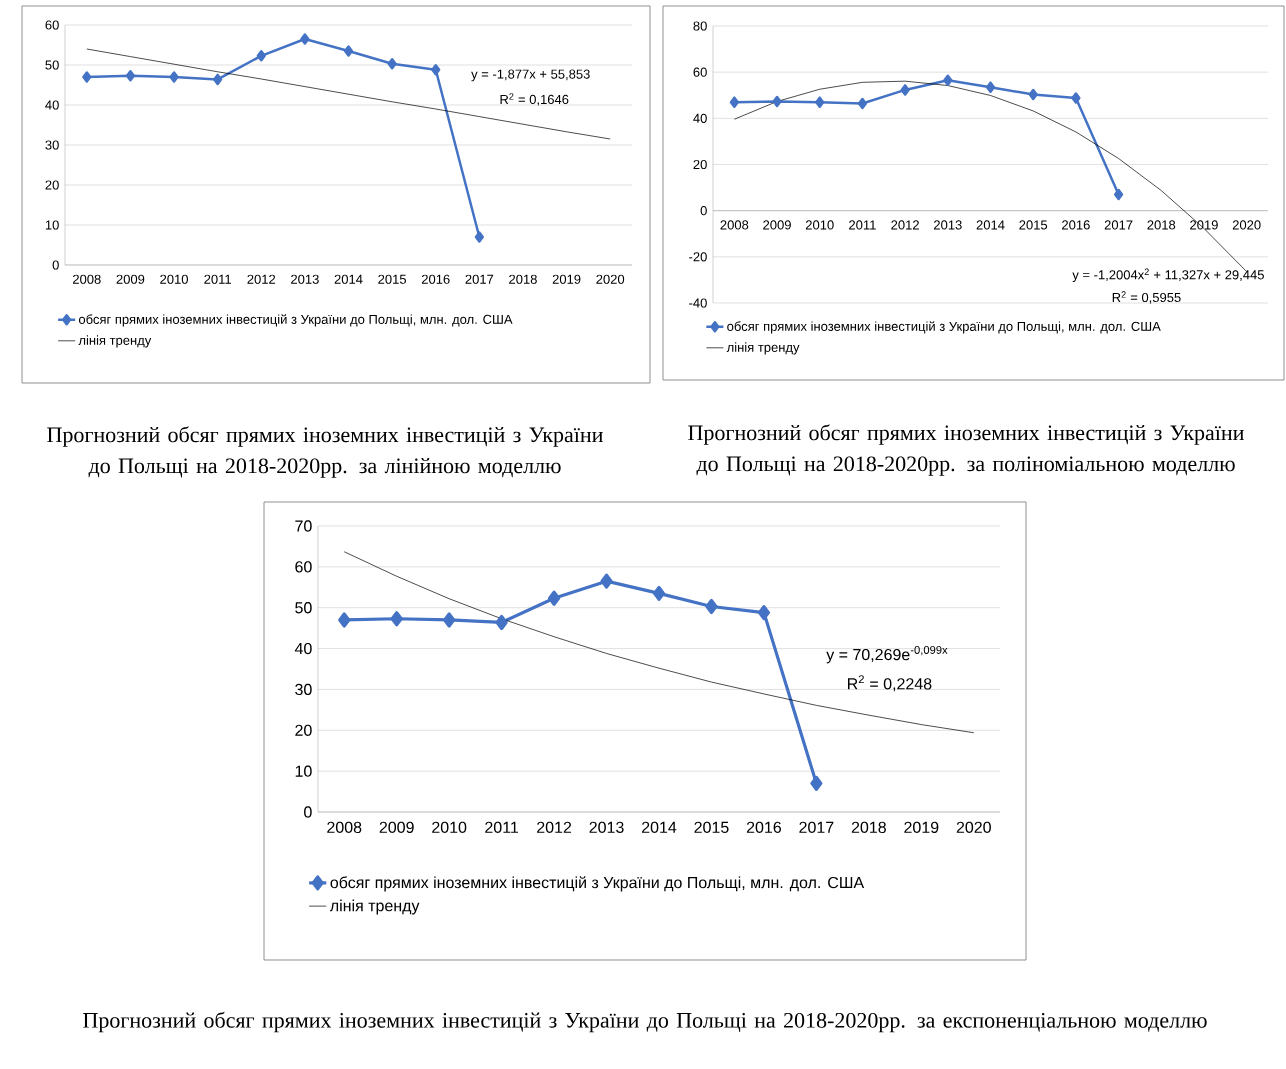 This screenshot has width=1286, height=1069. I want to click on annotation: y = -1,877x + 55,853, so click(530, 75).